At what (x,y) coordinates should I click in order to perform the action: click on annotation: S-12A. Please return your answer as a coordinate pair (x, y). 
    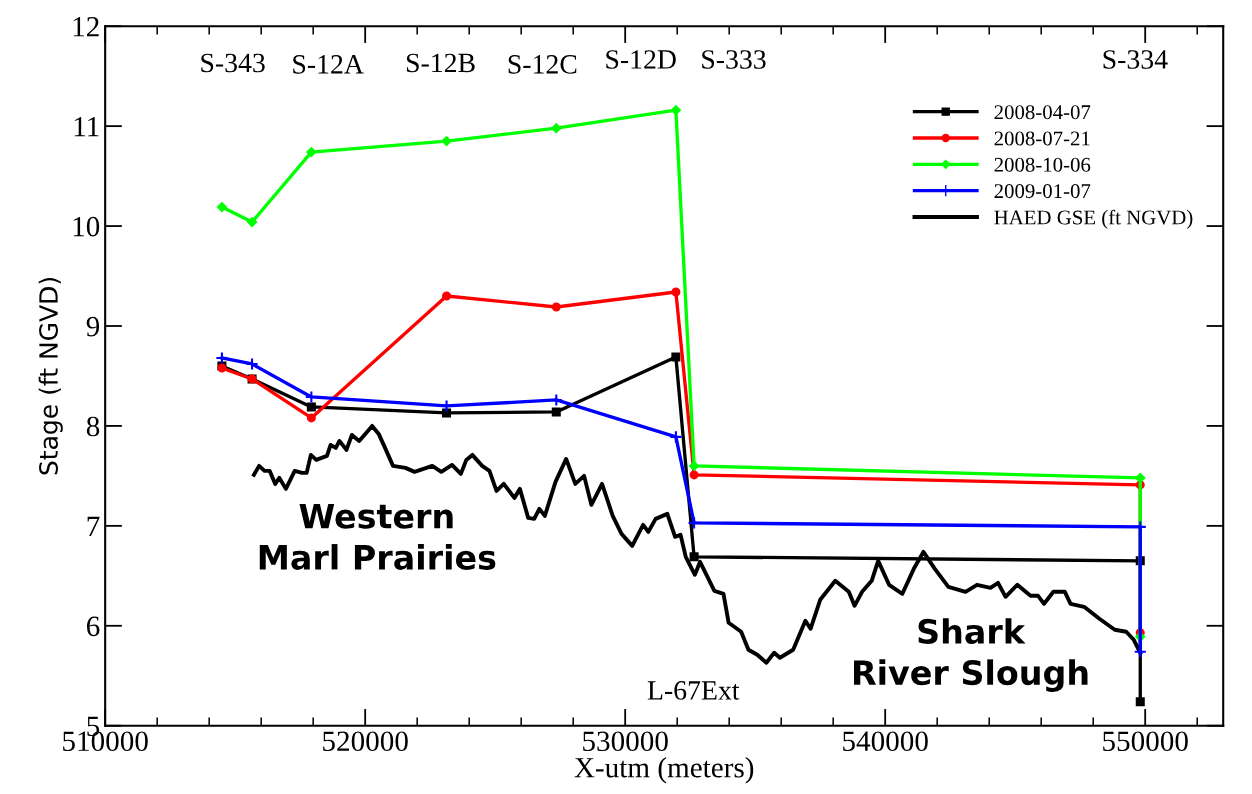
    Looking at the image, I should click on (328, 64).